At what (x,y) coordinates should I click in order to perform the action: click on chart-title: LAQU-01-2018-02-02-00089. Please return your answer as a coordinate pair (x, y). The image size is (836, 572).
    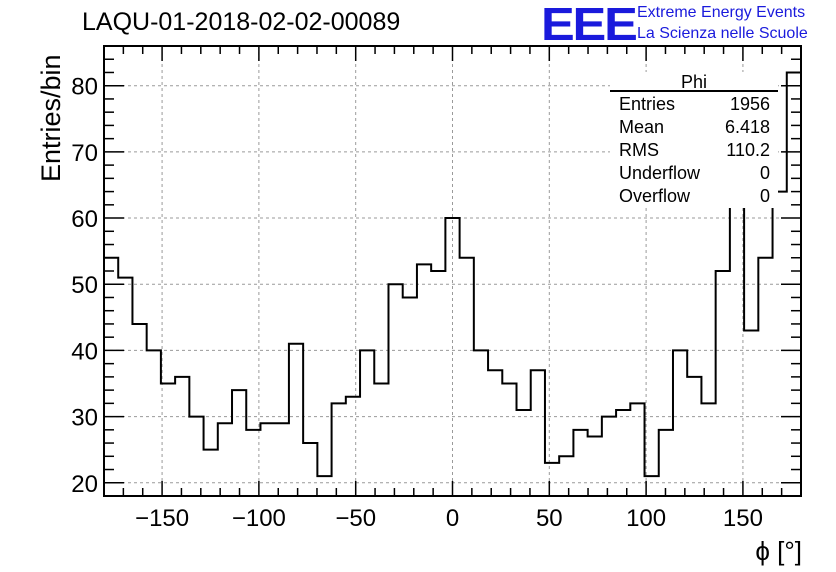
    Looking at the image, I should click on (241, 22).